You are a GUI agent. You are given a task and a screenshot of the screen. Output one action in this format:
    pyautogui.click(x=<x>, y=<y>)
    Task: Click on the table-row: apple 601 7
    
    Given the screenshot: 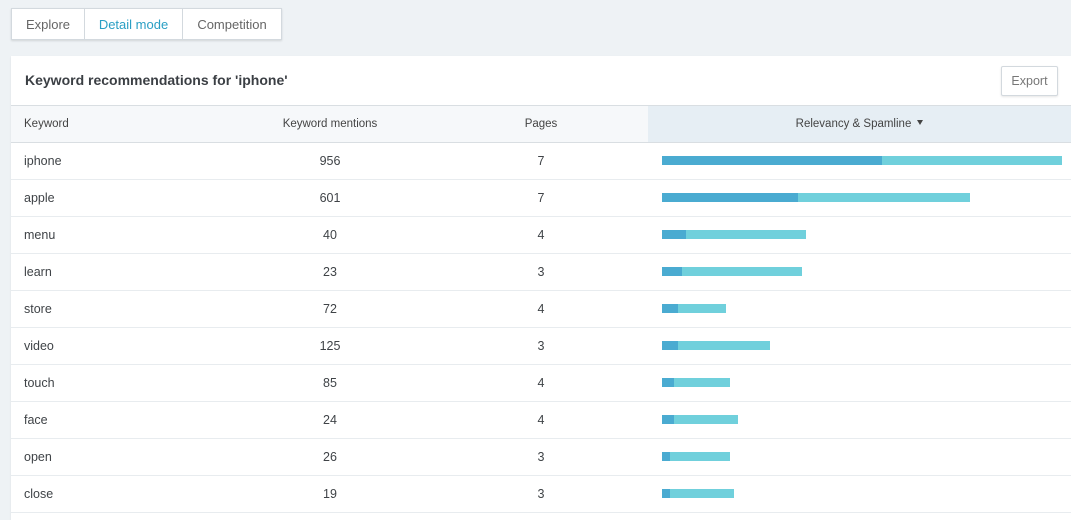 What is the action you would take?
    pyautogui.click(x=541, y=198)
    